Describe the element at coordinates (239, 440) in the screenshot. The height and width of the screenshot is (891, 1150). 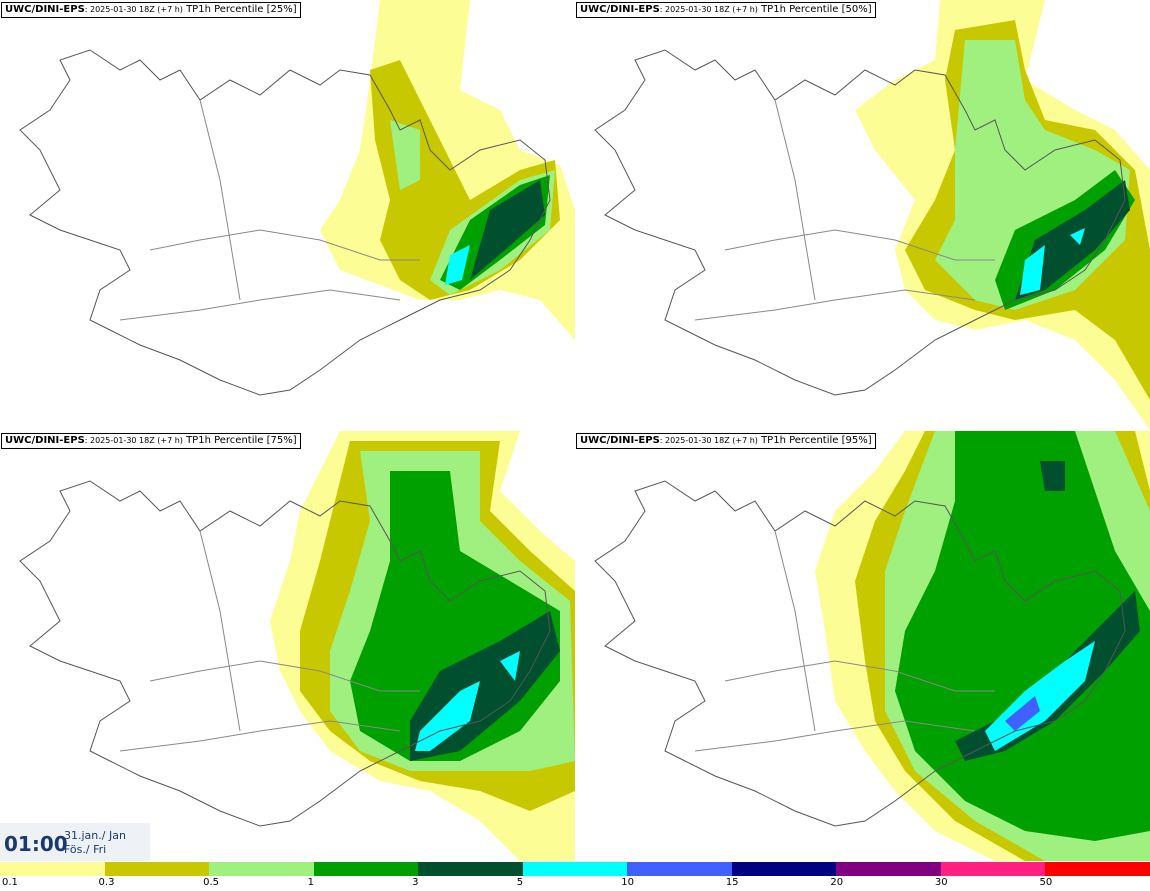
I see `product-name: TP1h Percentile [75%]` at that location.